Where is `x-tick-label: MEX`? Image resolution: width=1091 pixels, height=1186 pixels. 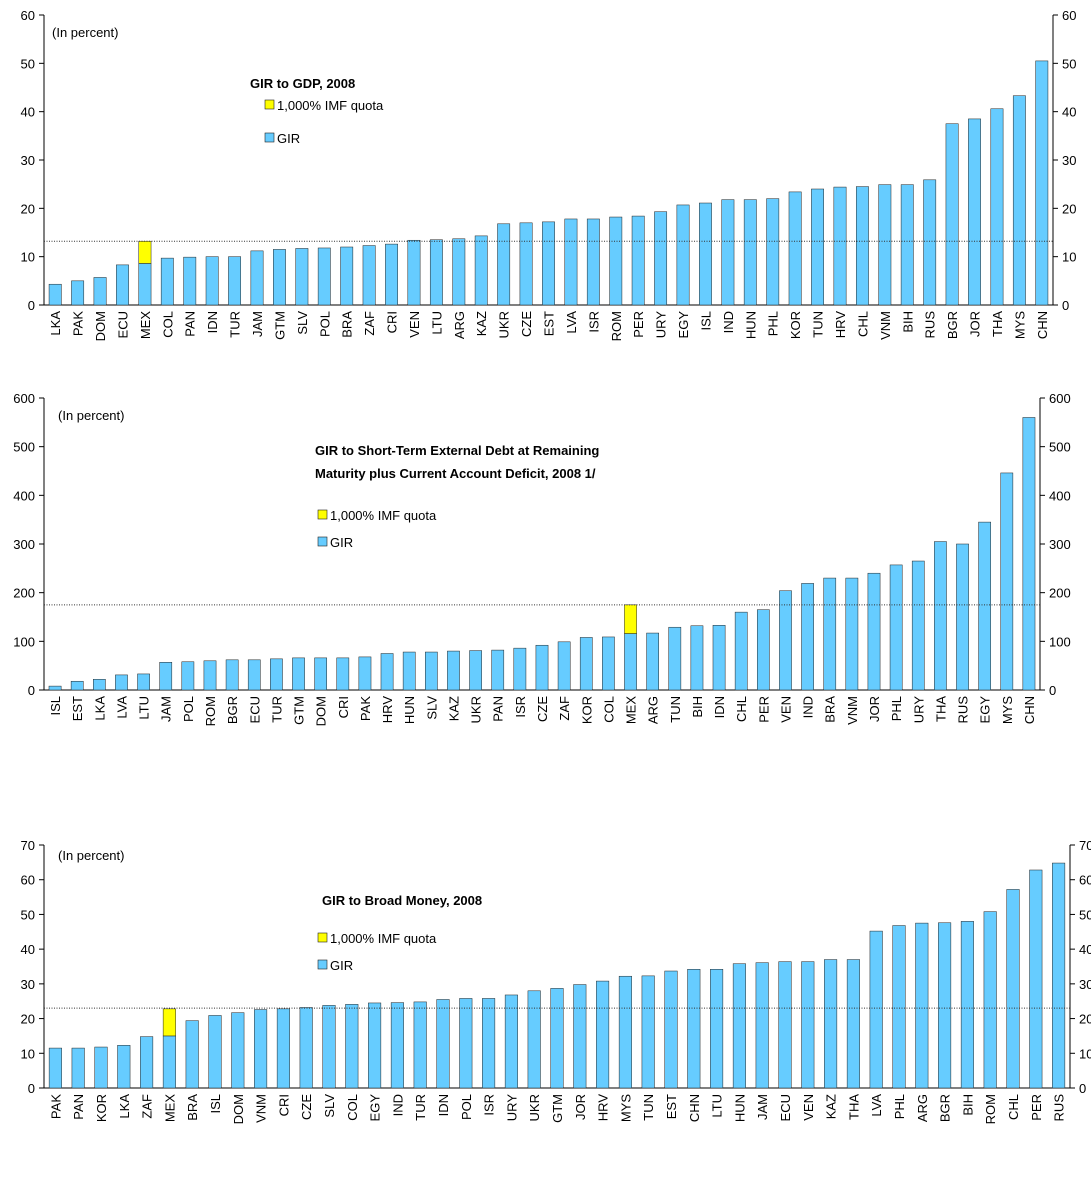 x-tick-label: MEX is located at coordinates (145, 325).